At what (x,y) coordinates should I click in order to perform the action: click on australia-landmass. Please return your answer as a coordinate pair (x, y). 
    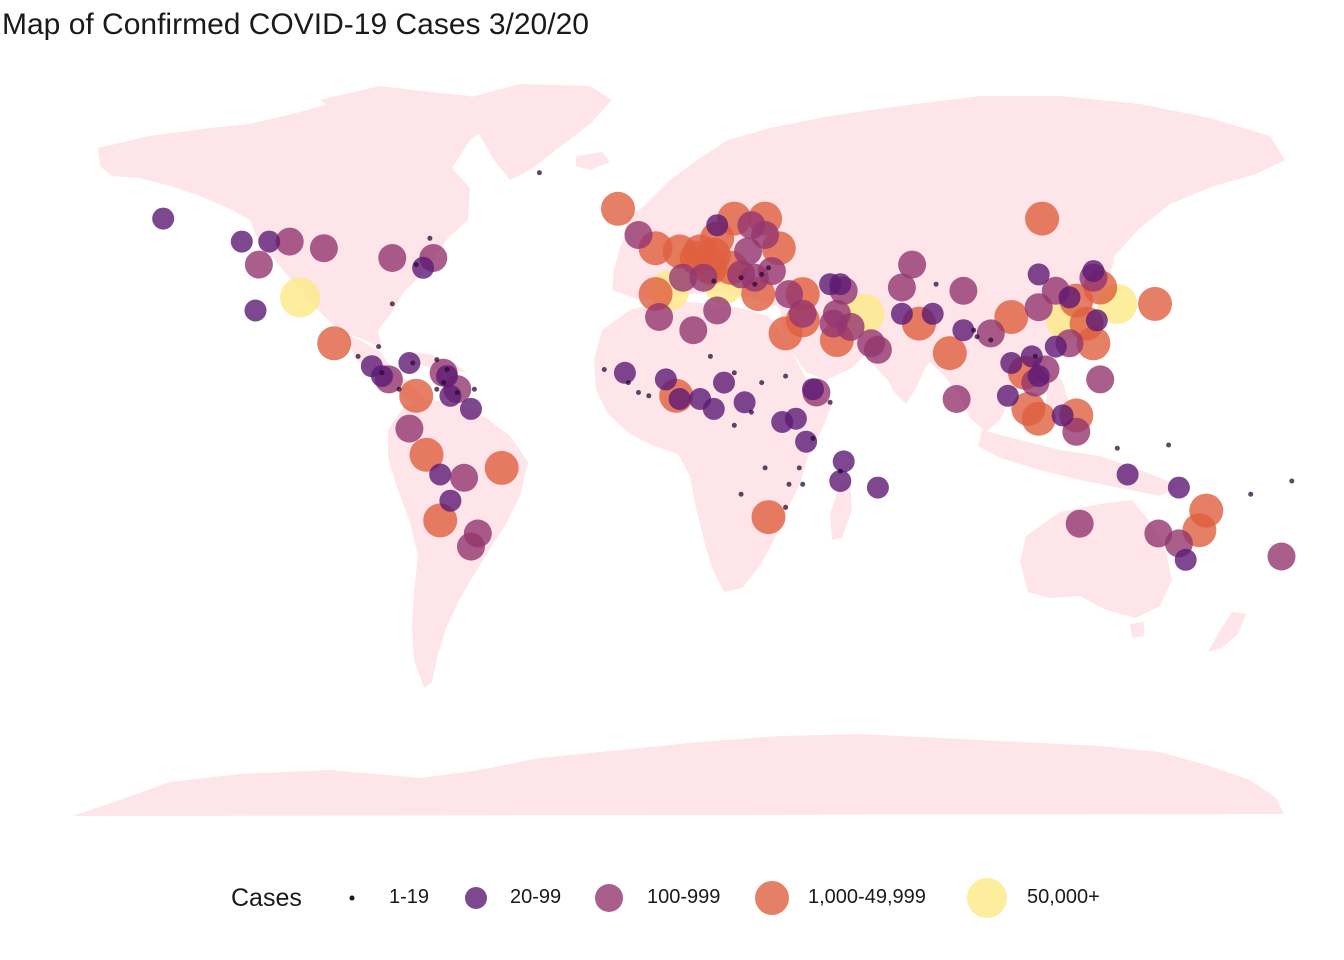
    Looking at the image, I should click on (1096, 559).